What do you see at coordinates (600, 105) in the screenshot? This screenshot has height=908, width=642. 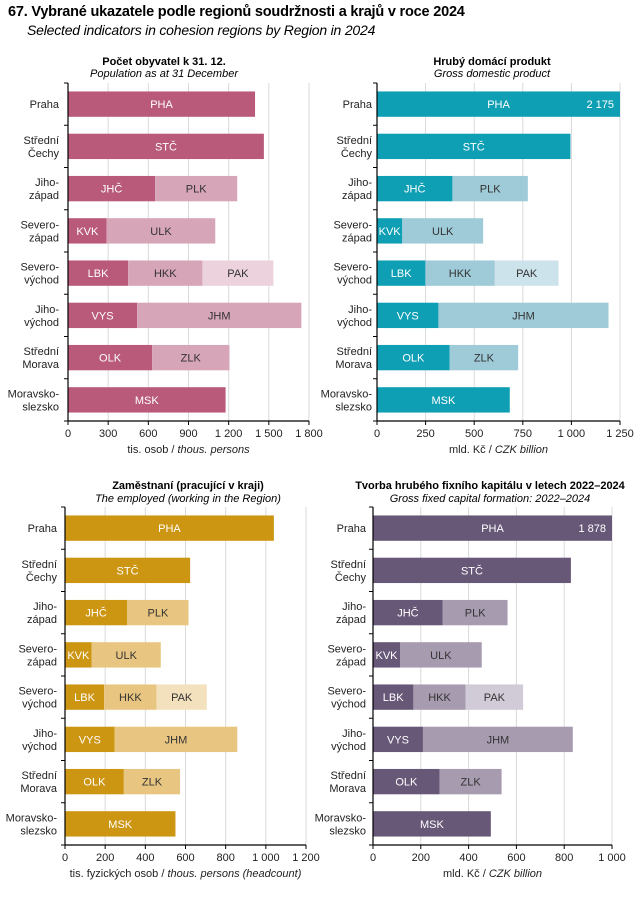 I see `value-label: 2 175` at bounding box center [600, 105].